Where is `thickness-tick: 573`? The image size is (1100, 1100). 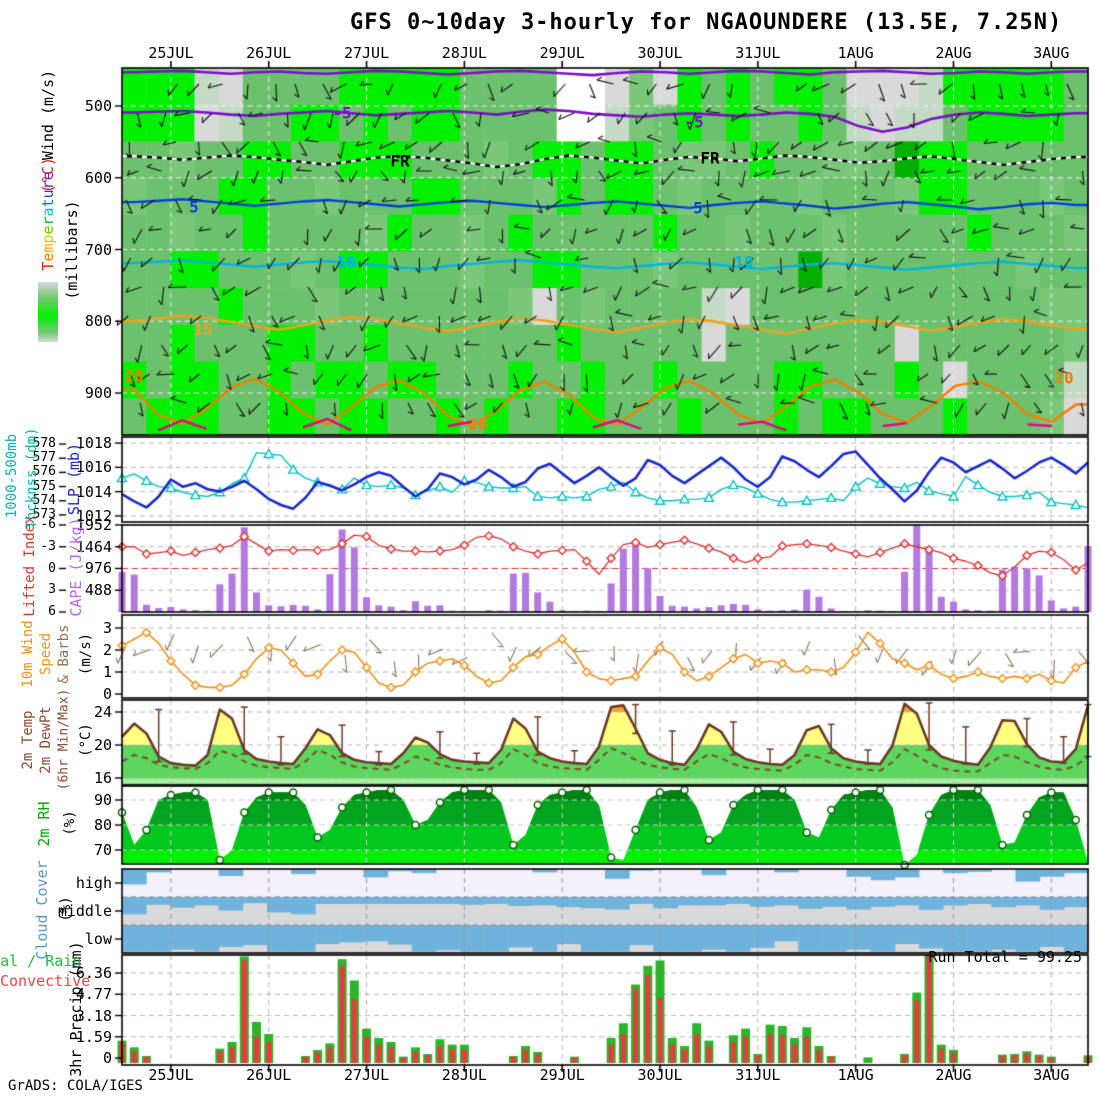 thickness-tick: 573 is located at coordinates (44, 514).